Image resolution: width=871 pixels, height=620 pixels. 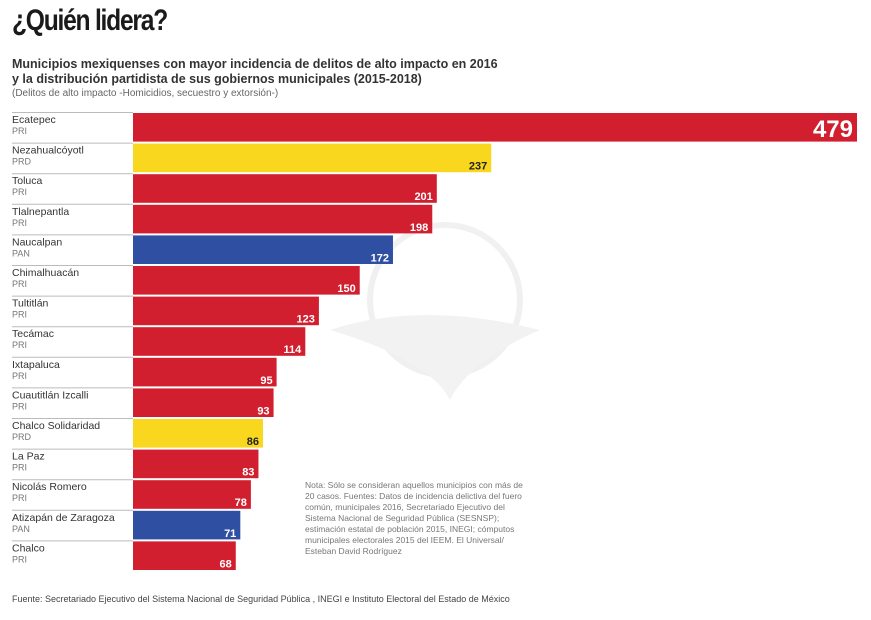 What do you see at coordinates (33, 334) in the screenshot?
I see `category-label: Tecámac` at bounding box center [33, 334].